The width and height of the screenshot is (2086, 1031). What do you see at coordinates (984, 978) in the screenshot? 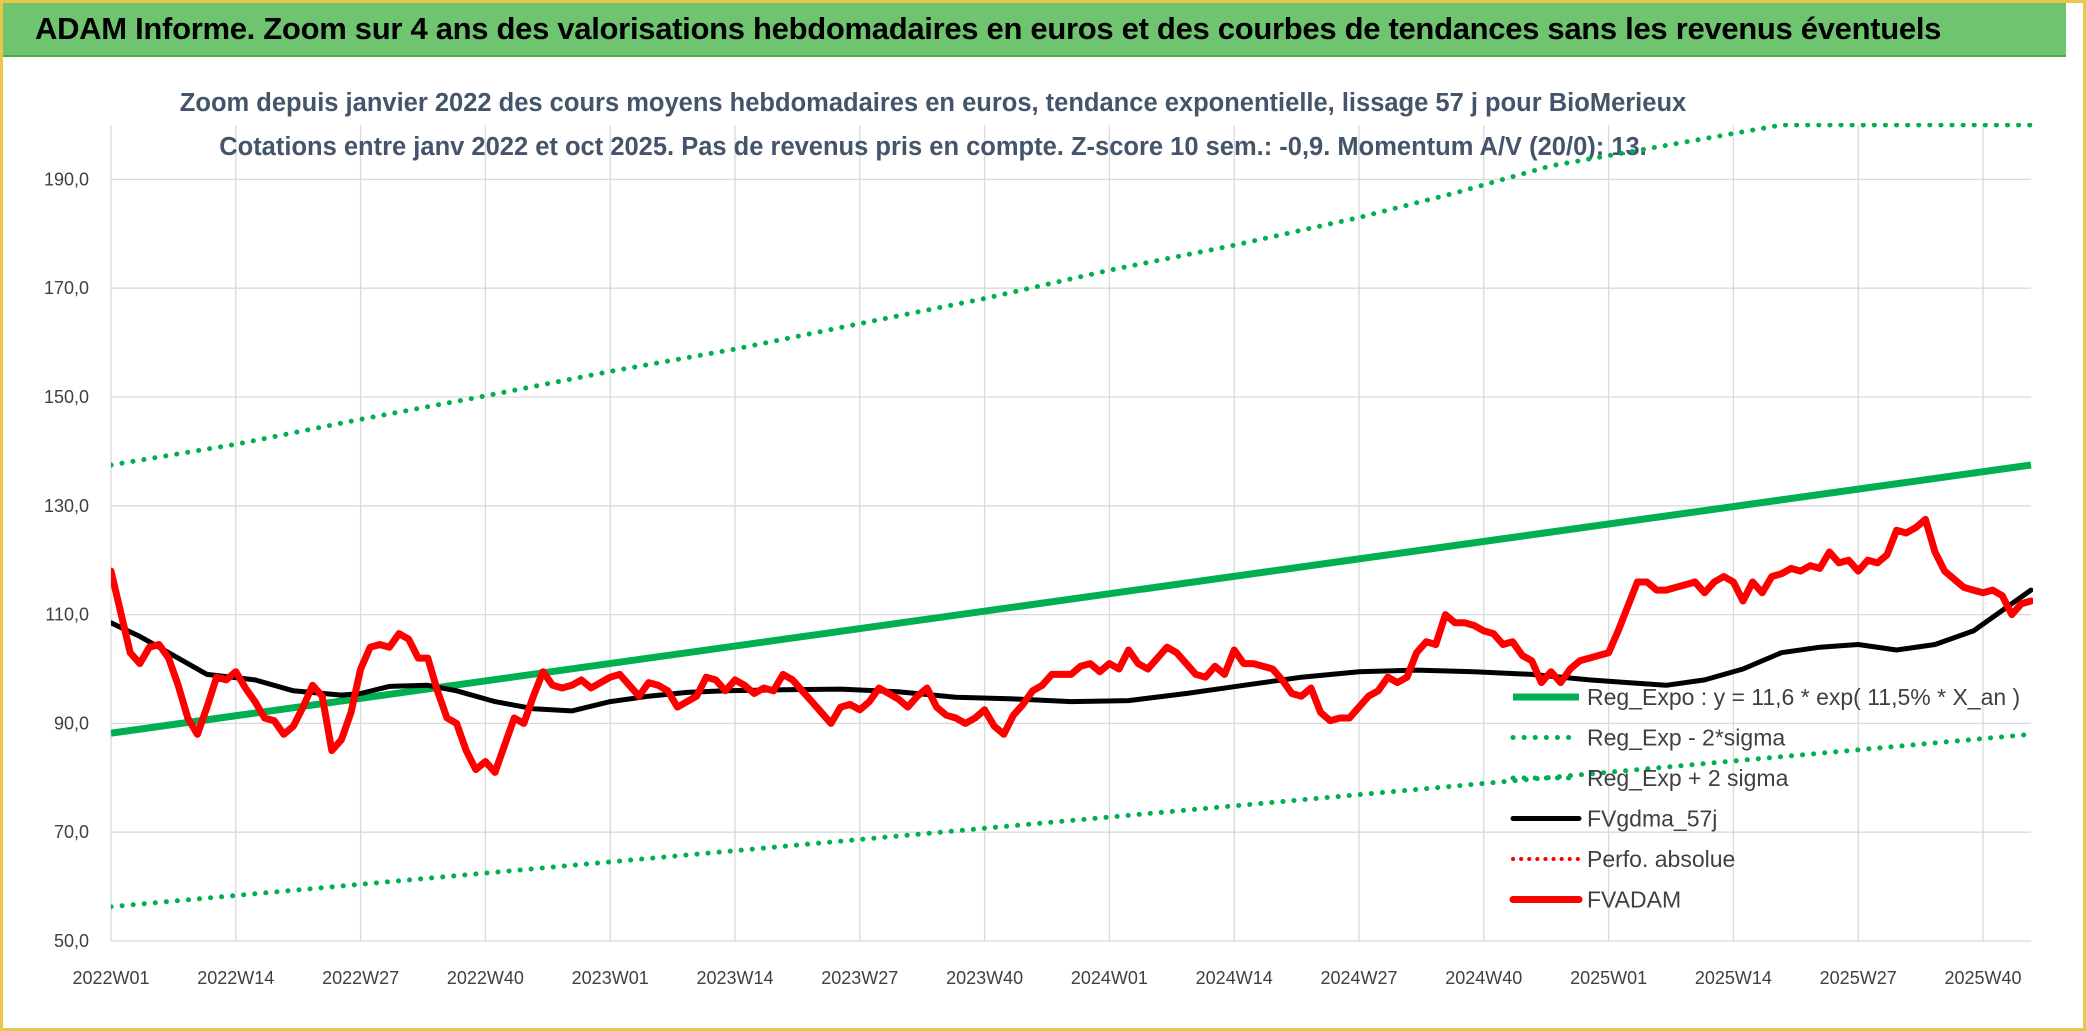
I see `x-tick-label: 2023W40` at bounding box center [984, 978].